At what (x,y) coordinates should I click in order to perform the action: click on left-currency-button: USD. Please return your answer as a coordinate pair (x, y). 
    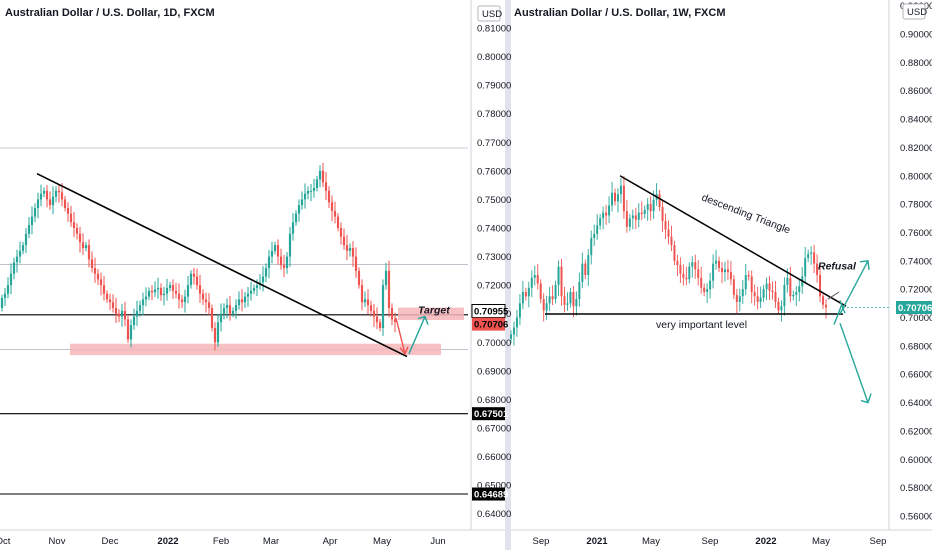
    Looking at the image, I should click on (489, 13).